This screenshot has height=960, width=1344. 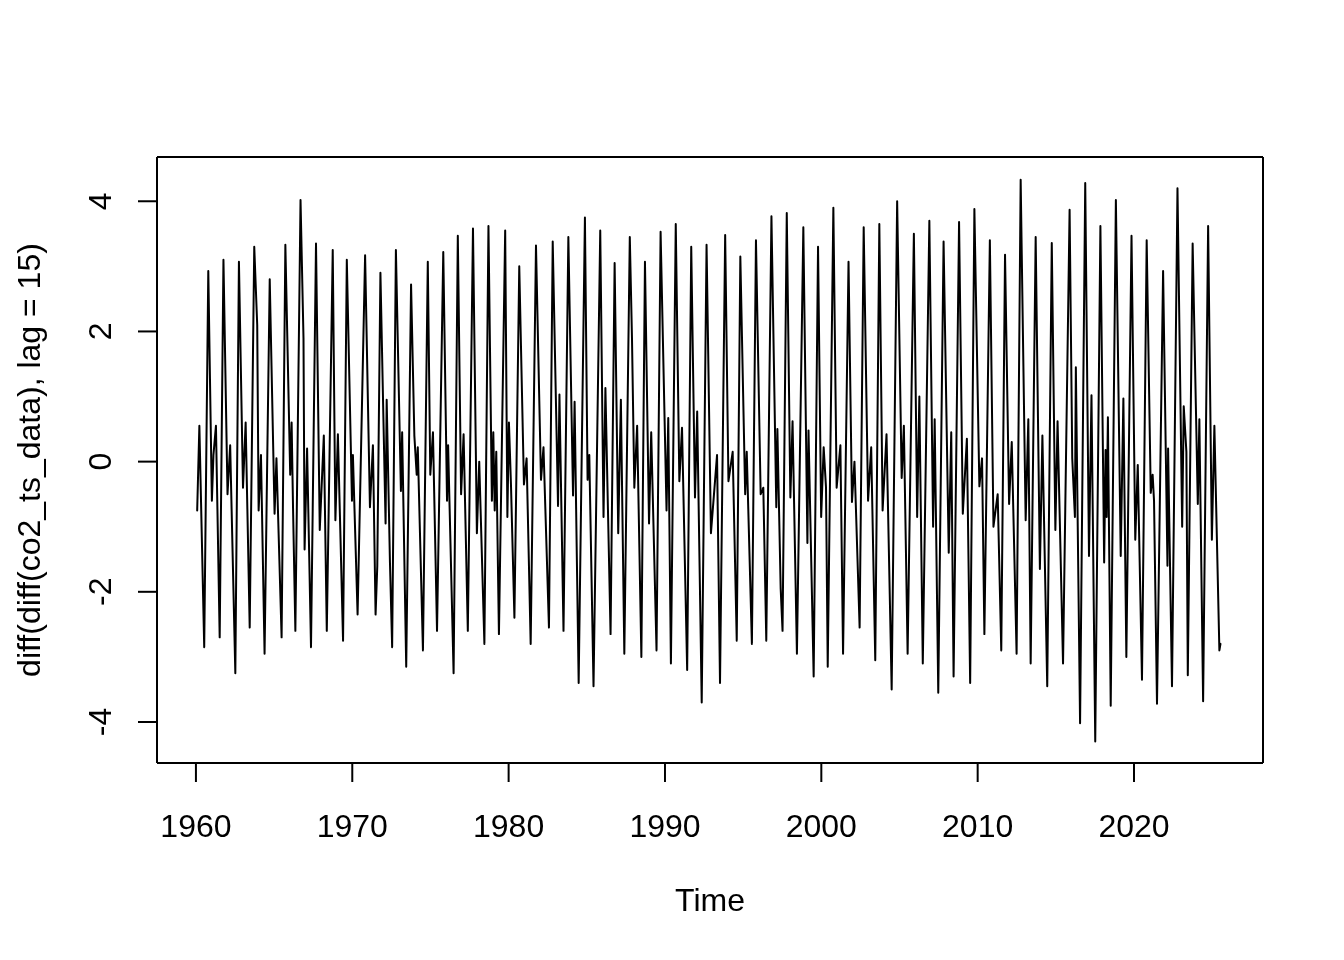 What do you see at coordinates (196, 825) in the screenshot?
I see `x-tick-label: 1960` at bounding box center [196, 825].